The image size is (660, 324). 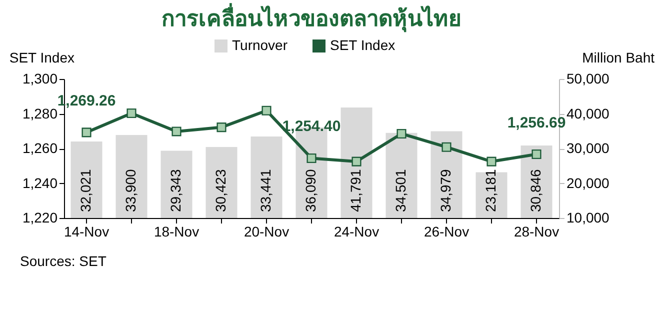 I want to click on data-label: 23,181, so click(x=490, y=190).